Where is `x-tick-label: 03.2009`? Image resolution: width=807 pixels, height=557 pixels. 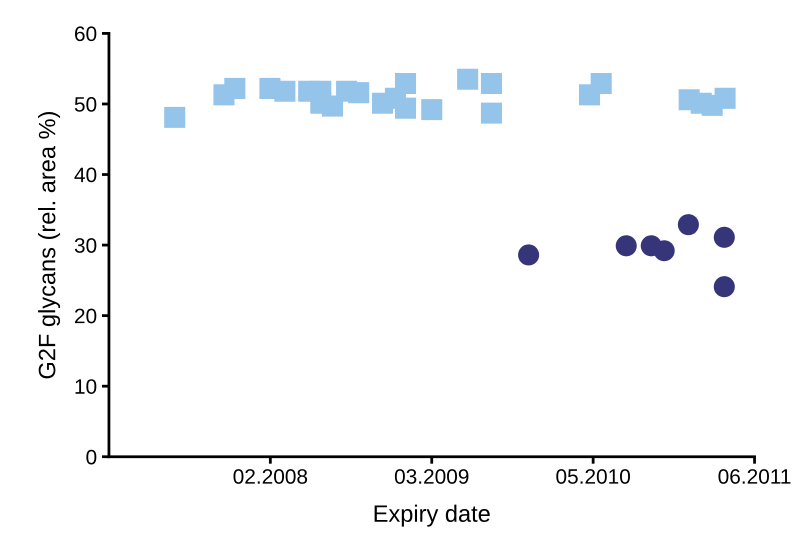
x-tick-label: 03.2009 is located at coordinates (431, 476).